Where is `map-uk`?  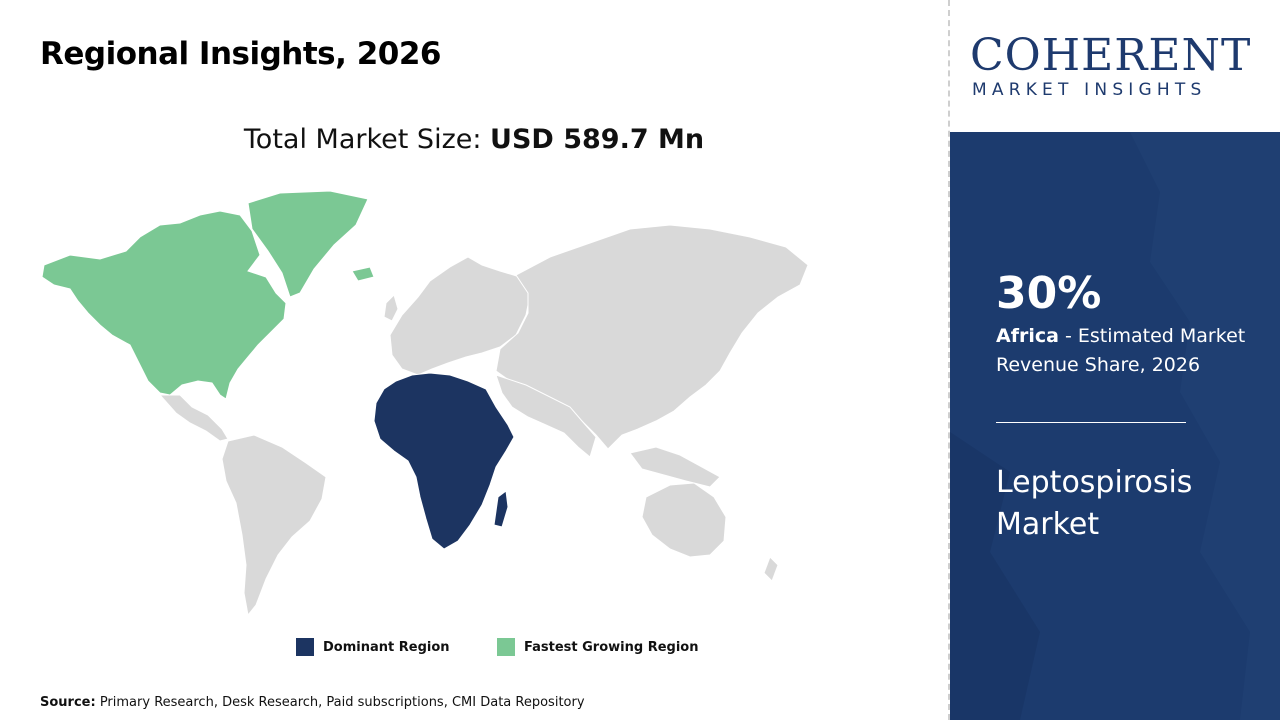
map-uk is located at coordinates (391, 308).